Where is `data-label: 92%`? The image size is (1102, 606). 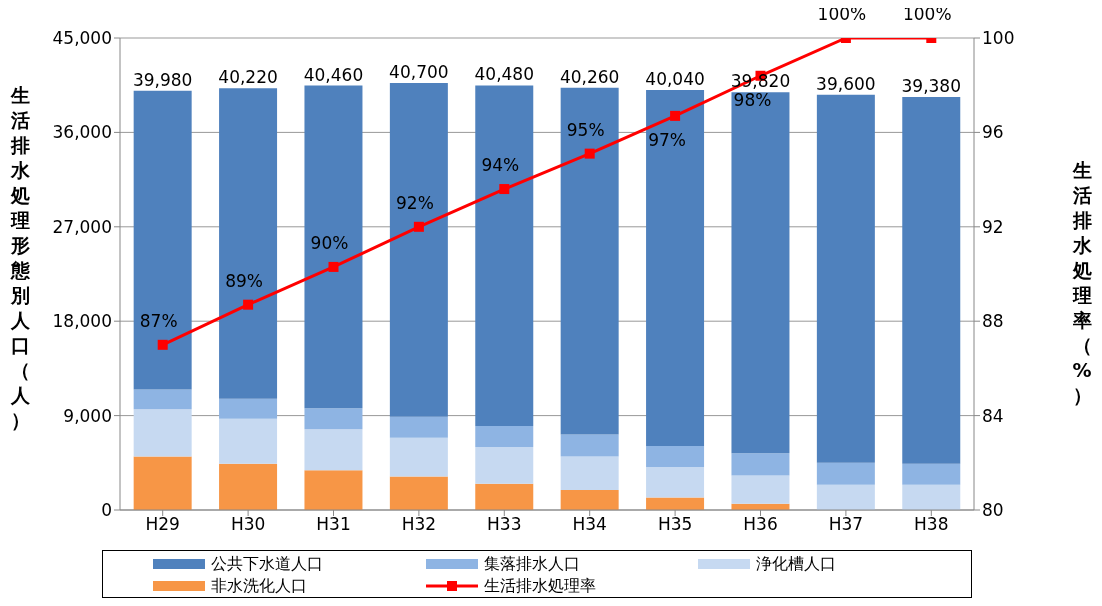
data-label: 92% is located at coordinates (415, 202).